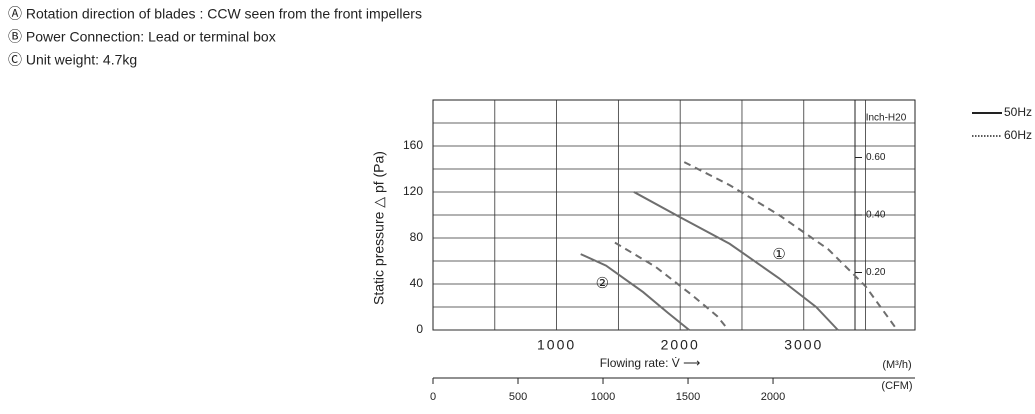  What do you see at coordinates (417, 237) in the screenshot?
I see `y-tick-label: 80` at bounding box center [417, 237].